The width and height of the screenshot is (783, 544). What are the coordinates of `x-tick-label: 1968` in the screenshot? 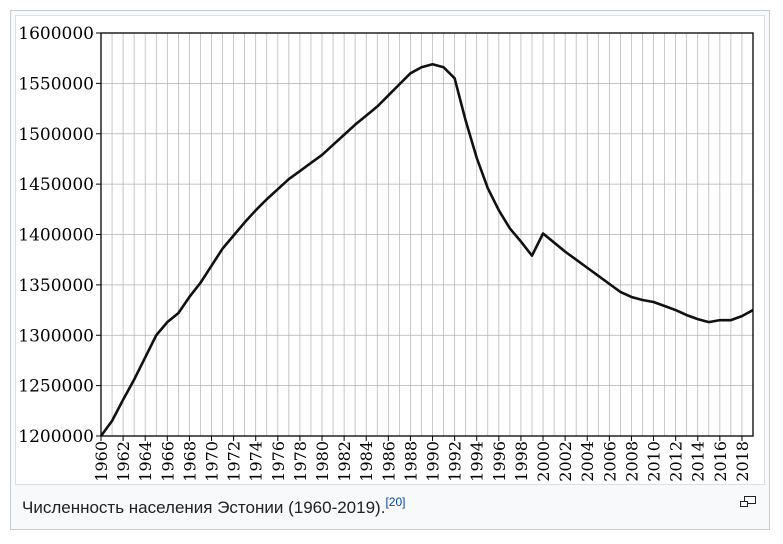 It's located at (189, 461).